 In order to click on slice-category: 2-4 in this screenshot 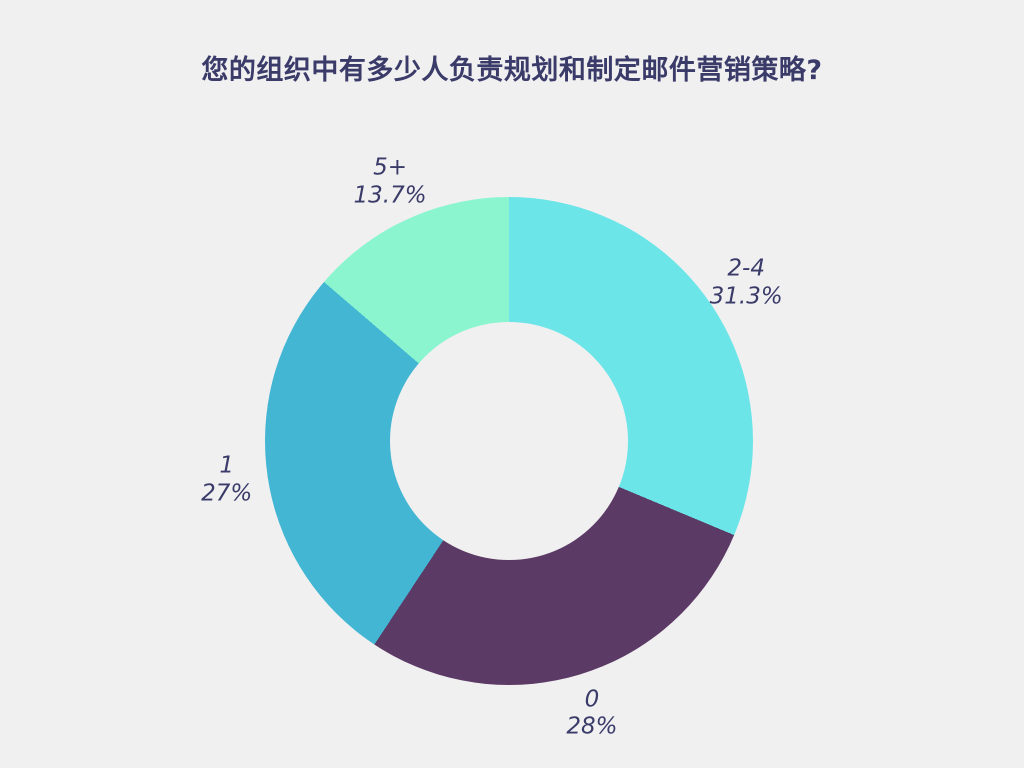, I will do `click(746, 268)`.